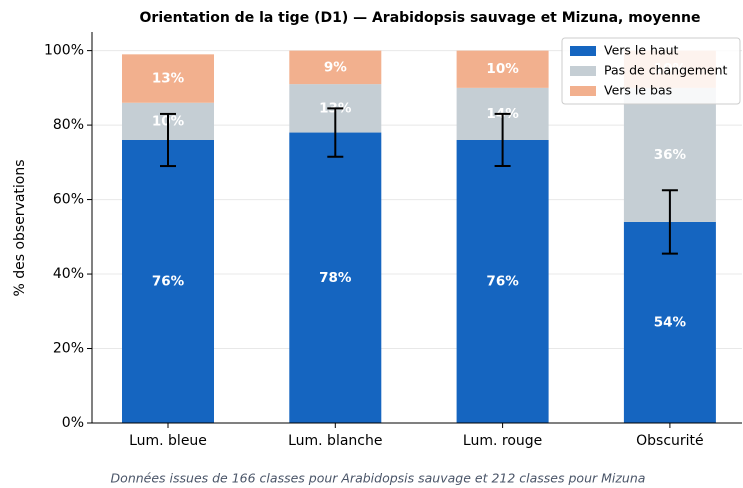  I want to click on y-tick-label: 60%, so click(68, 200).